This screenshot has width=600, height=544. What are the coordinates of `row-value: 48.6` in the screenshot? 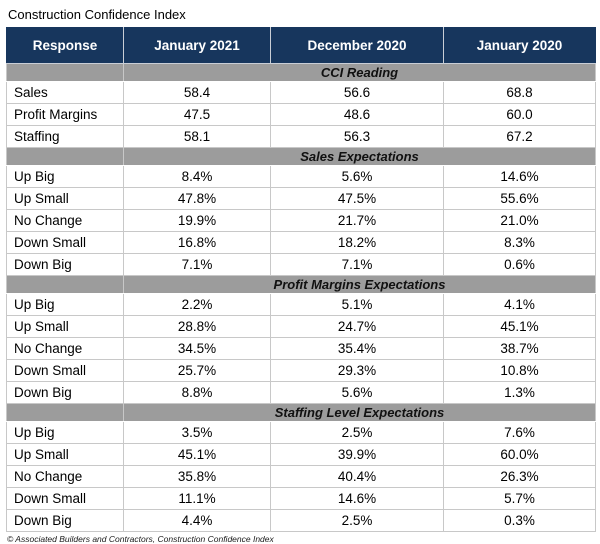 It's located at (357, 114).